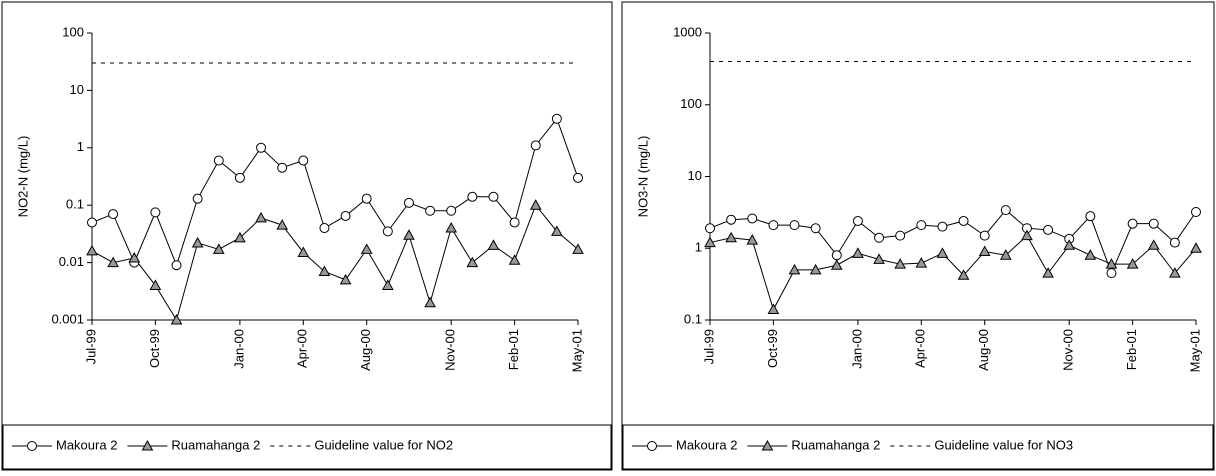  What do you see at coordinates (22, 177) in the screenshot?
I see `y-axis-label: NO2-N (mg/L)` at bounding box center [22, 177].